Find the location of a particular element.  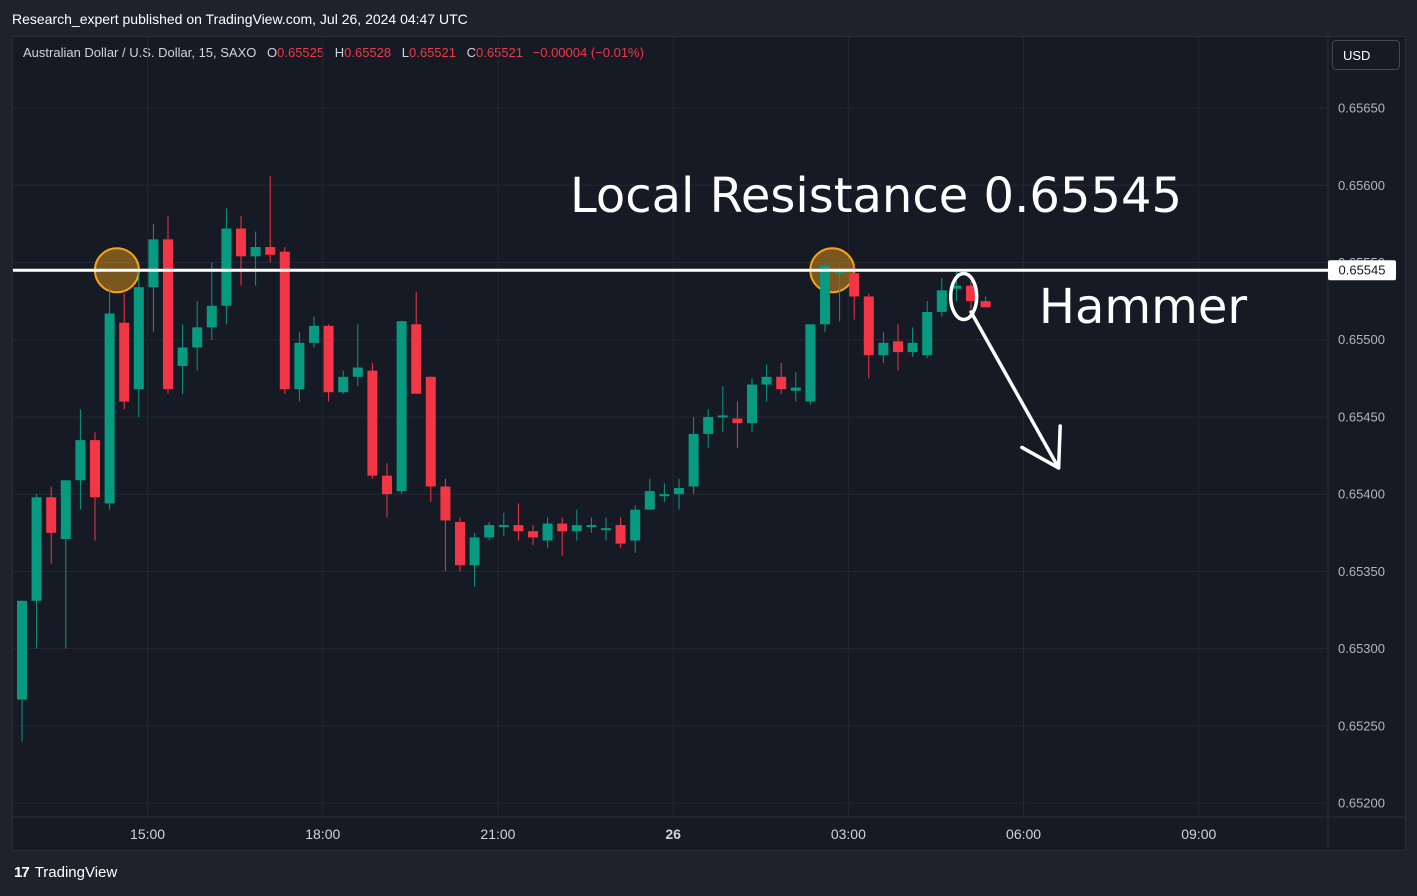

x-tick-label: 18:00 is located at coordinates (322, 834).